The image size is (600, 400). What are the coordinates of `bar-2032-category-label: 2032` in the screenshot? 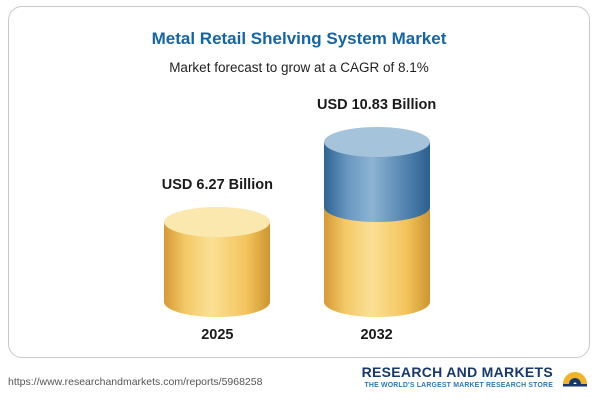 It's located at (376, 335).